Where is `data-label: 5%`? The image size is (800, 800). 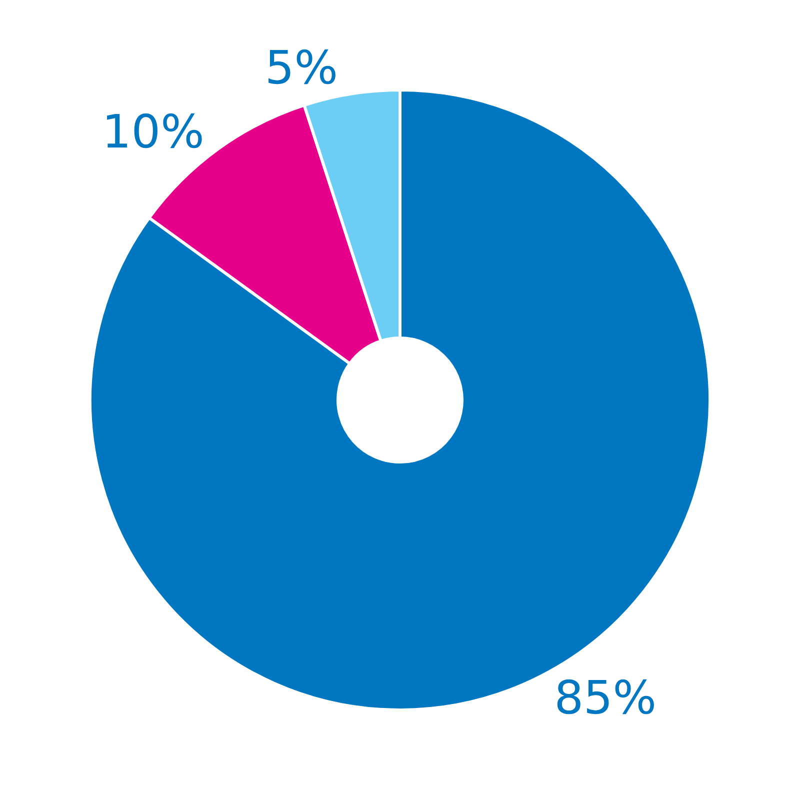 data-label: 5% is located at coordinates (301, 67).